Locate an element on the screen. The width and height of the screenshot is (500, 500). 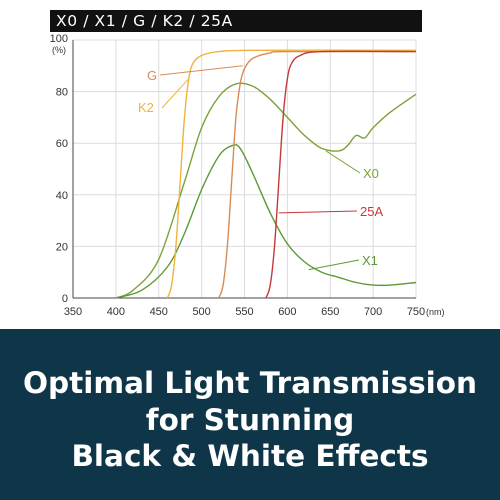
series-label-x1: X1 is located at coordinates (370, 260).